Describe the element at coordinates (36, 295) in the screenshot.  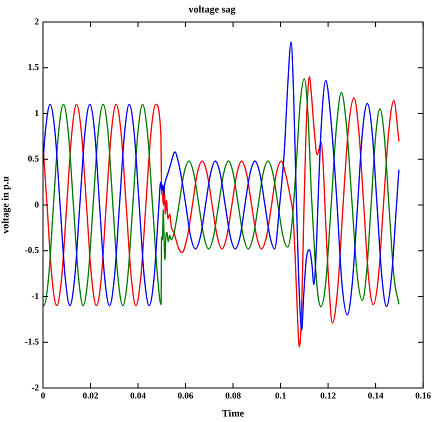
I see `y-tick-label: -1` at that location.